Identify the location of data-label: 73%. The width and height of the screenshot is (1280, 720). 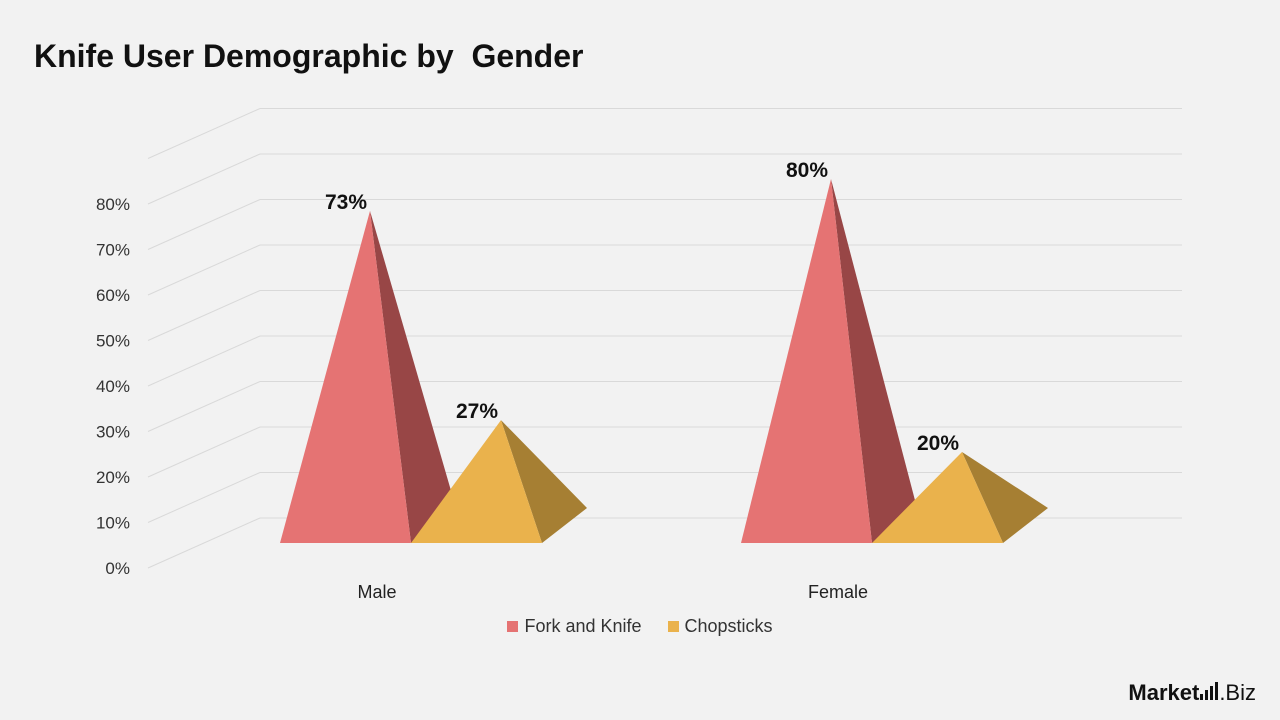
(346, 202).